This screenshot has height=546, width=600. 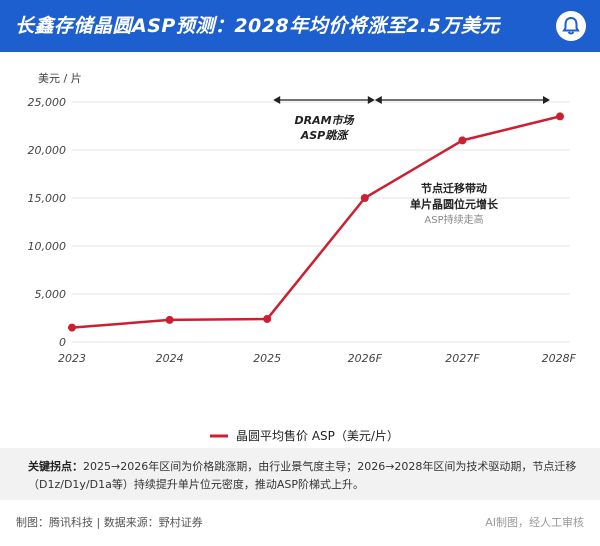 What do you see at coordinates (324, 120) in the screenshot?
I see `phase1-label-line1: DRAM市场` at bounding box center [324, 120].